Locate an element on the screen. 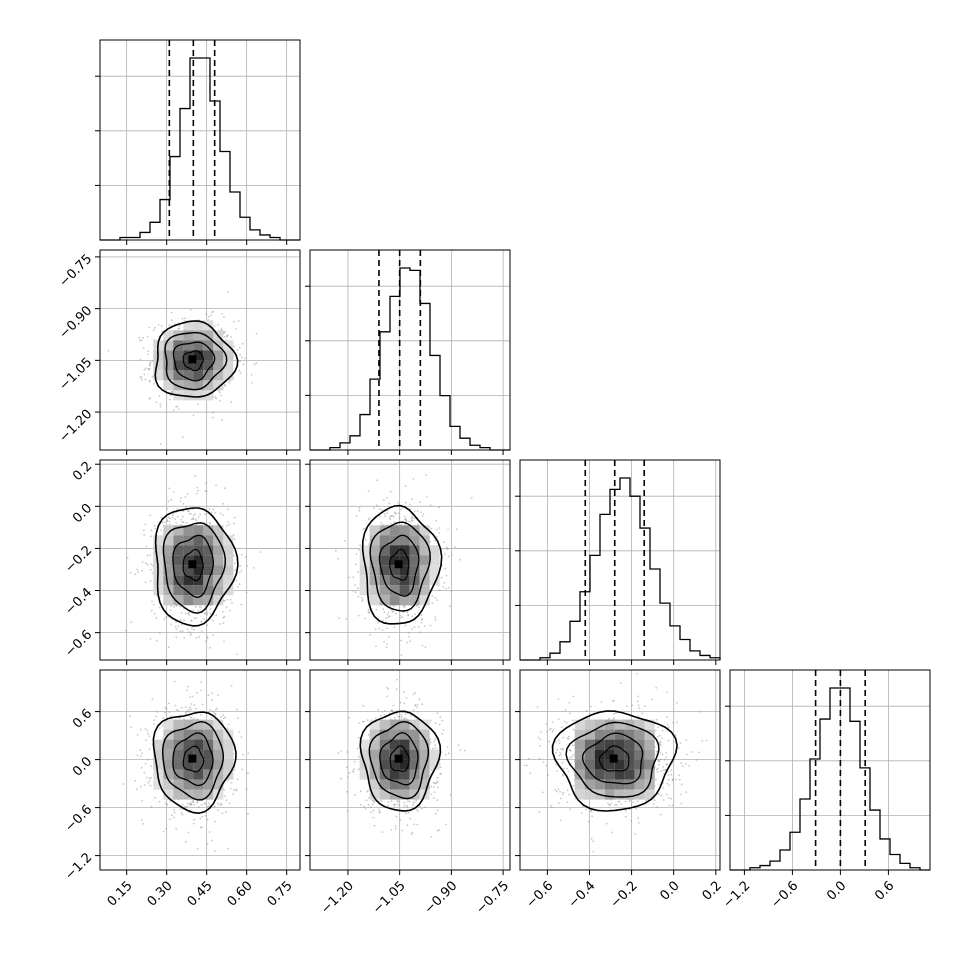  contour-2σ is located at coordinates (193, 565).